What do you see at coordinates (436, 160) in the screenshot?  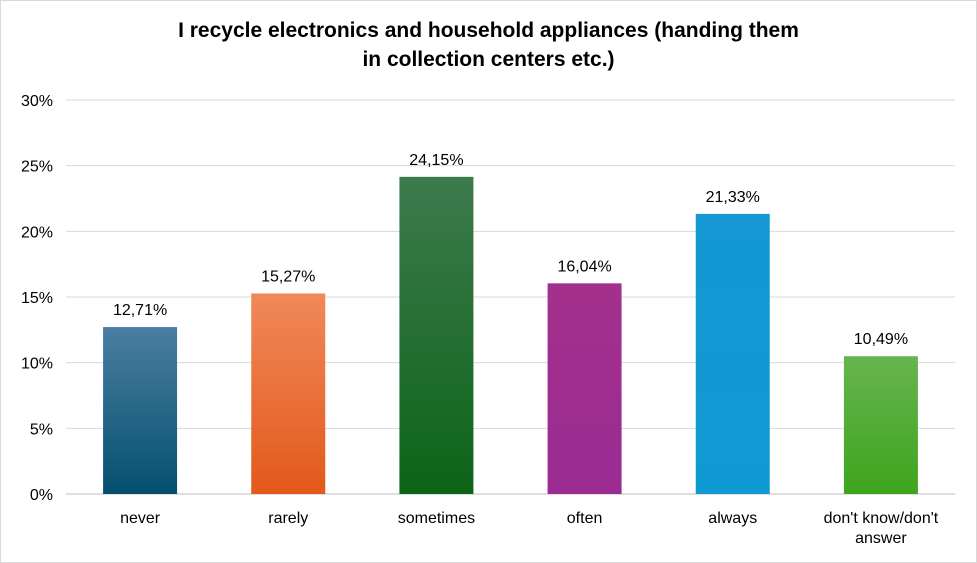 I see `data-label: 24,15%` at bounding box center [436, 160].